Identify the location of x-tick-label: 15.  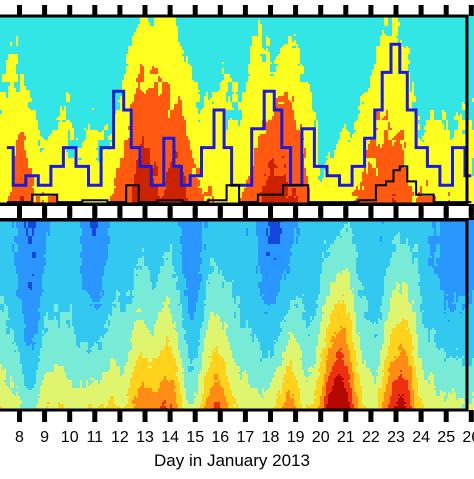
(195, 437).